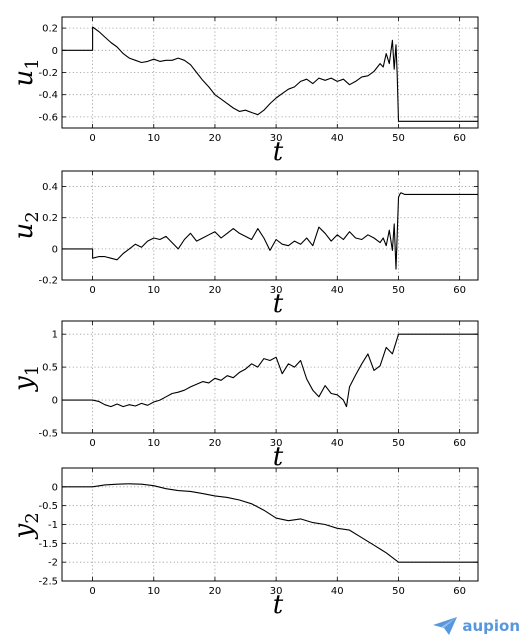 The image size is (524, 642). I want to click on y-tick-label: -0.4, so click(48, 95).